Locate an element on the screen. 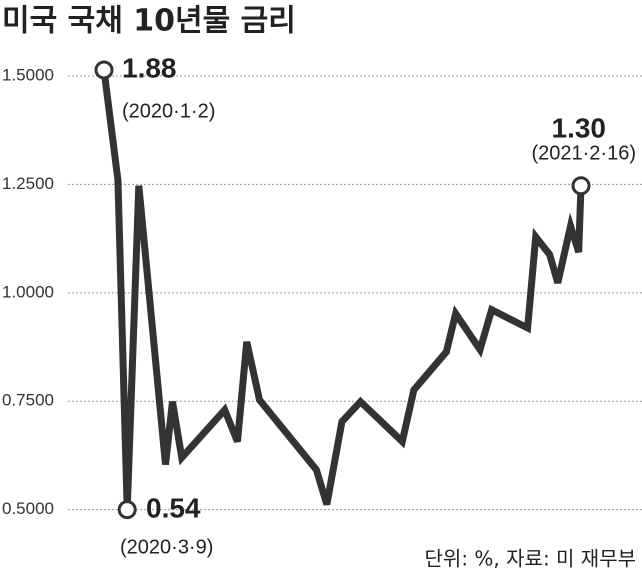  annotation-date: (2020·1·2) is located at coordinates (168, 111).